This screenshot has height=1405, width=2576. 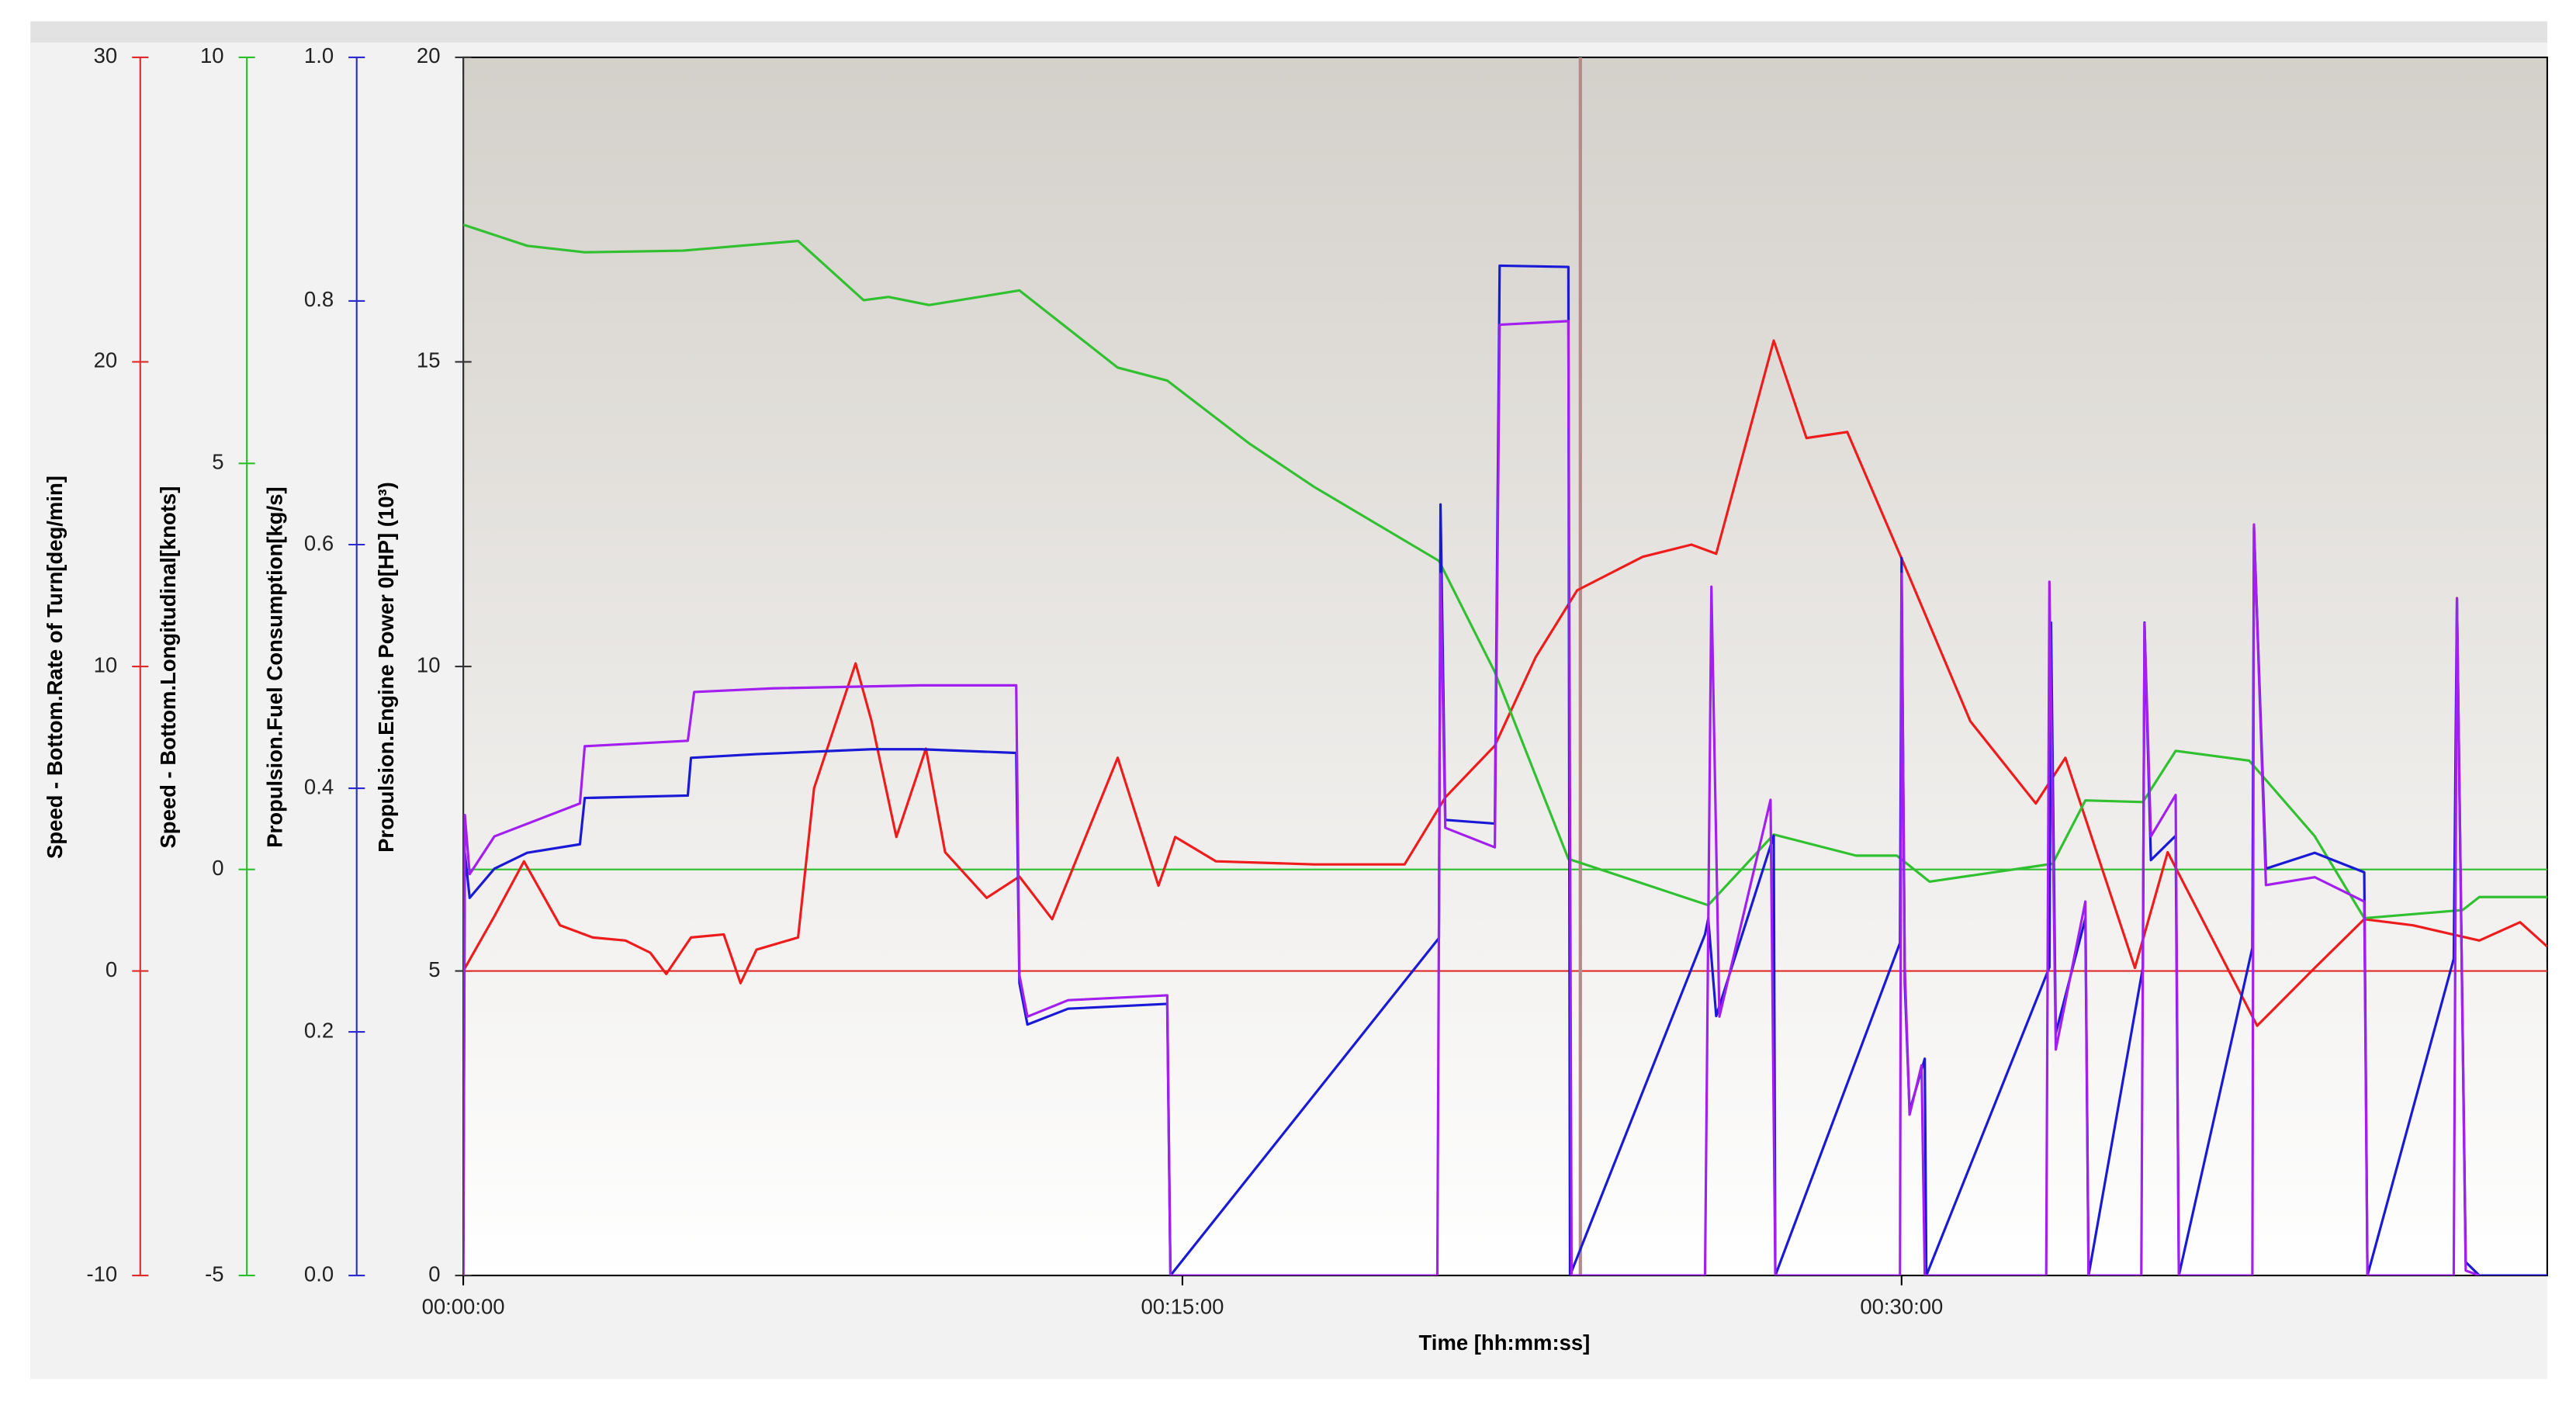 What do you see at coordinates (214, 1273) in the screenshot?
I see `y-tick-label: -5` at bounding box center [214, 1273].